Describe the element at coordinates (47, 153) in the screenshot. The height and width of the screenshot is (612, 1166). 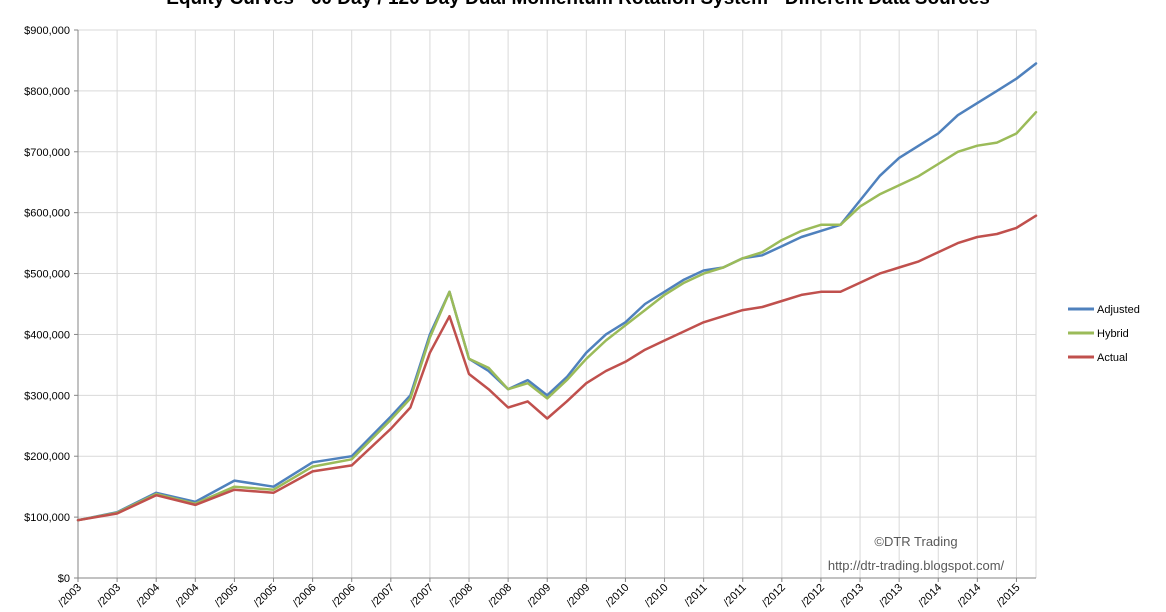
I see `y-tick-label: $700,000` at that location.